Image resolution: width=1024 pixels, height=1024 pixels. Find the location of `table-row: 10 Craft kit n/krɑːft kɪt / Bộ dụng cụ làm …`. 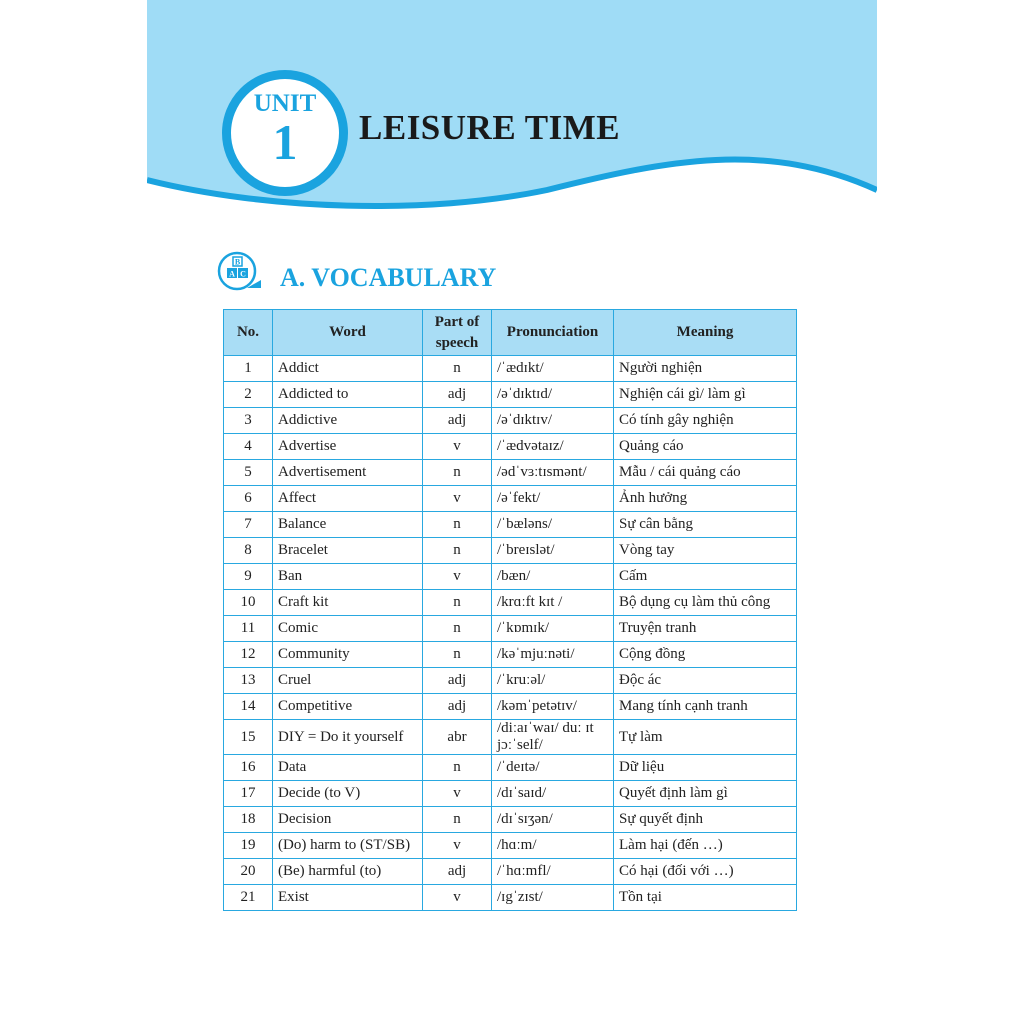

table-row: 10 Craft kit n/krɑːft kɪt / Bộ dụng cụ làm … is located at coordinates (510, 602).